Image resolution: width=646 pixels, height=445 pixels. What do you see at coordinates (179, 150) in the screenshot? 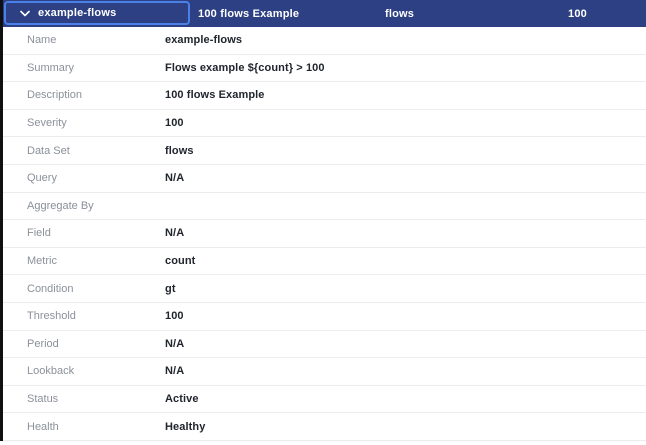
I see `detail-value: flows` at bounding box center [179, 150].